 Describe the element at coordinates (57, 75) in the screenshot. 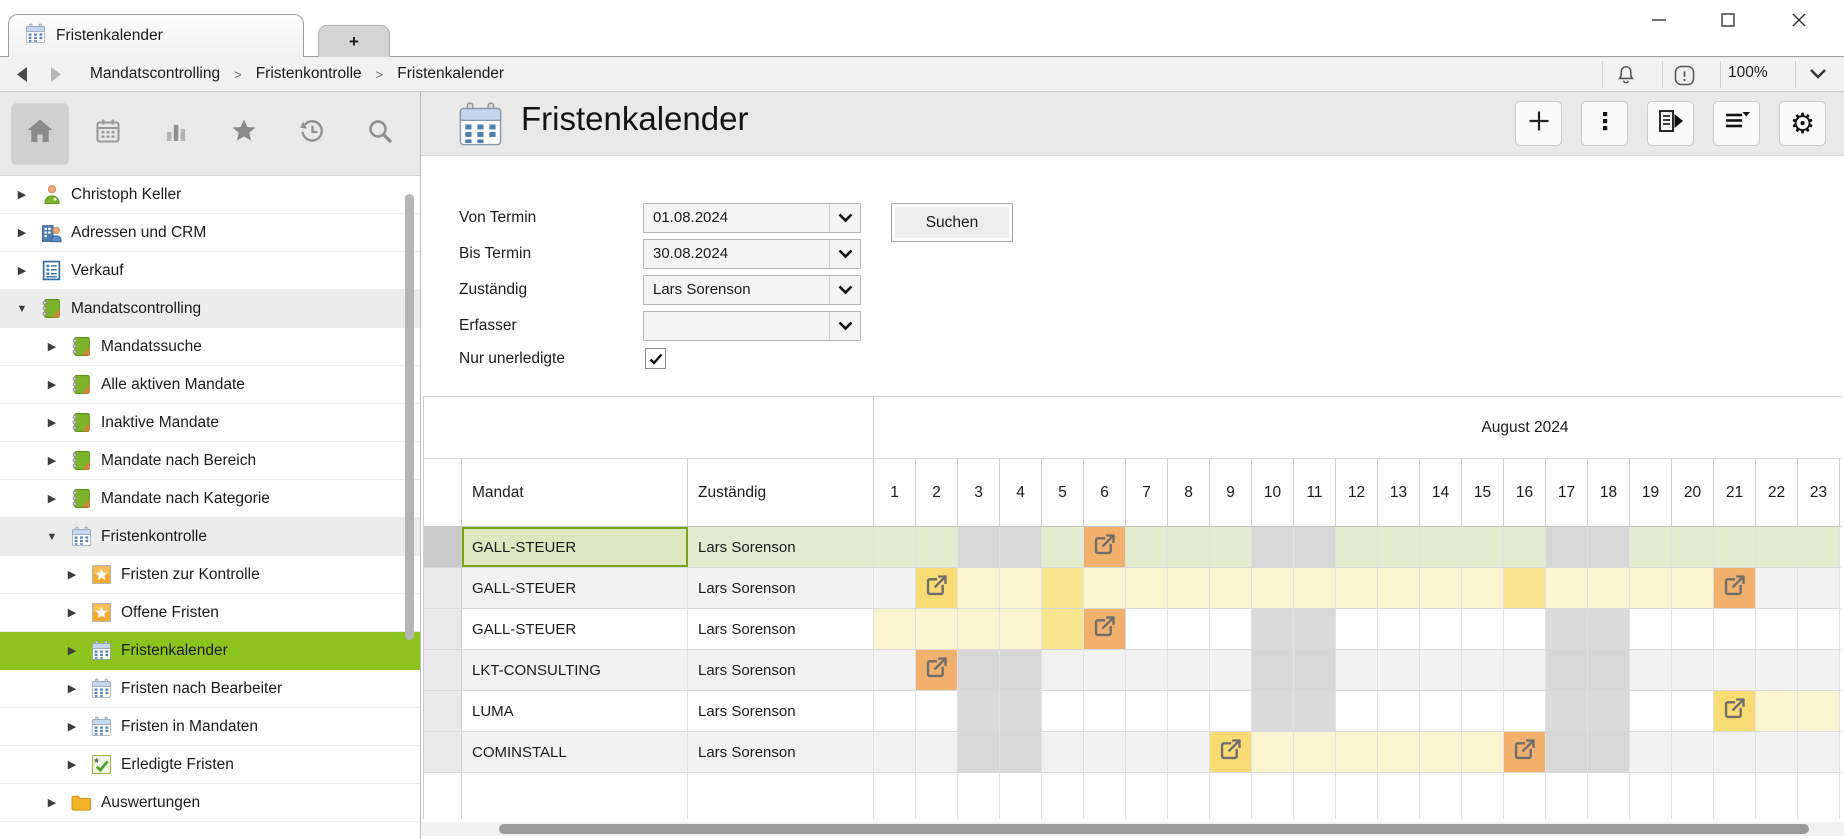

I see `nav-forward-button` at that location.